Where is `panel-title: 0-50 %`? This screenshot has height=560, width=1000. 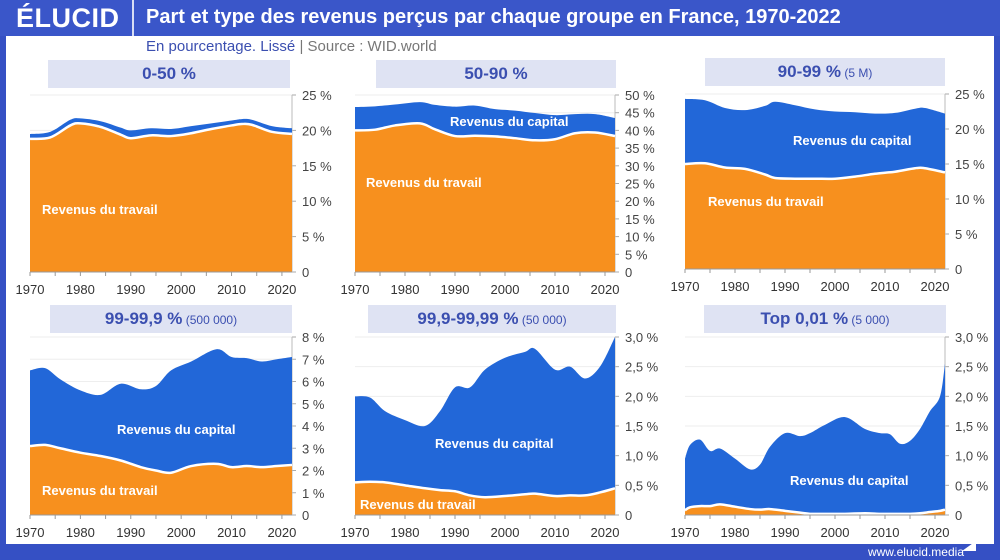
panel-title: 0-50 % is located at coordinates (169, 74).